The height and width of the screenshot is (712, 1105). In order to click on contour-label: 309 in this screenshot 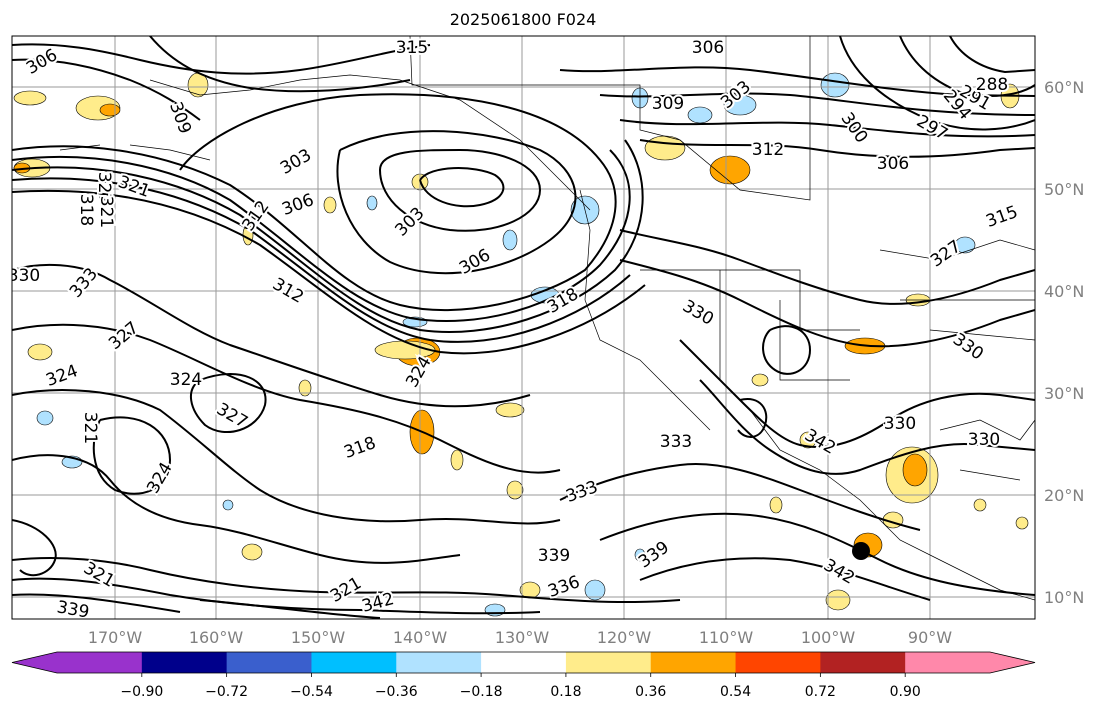, I will do `click(668, 104)`.